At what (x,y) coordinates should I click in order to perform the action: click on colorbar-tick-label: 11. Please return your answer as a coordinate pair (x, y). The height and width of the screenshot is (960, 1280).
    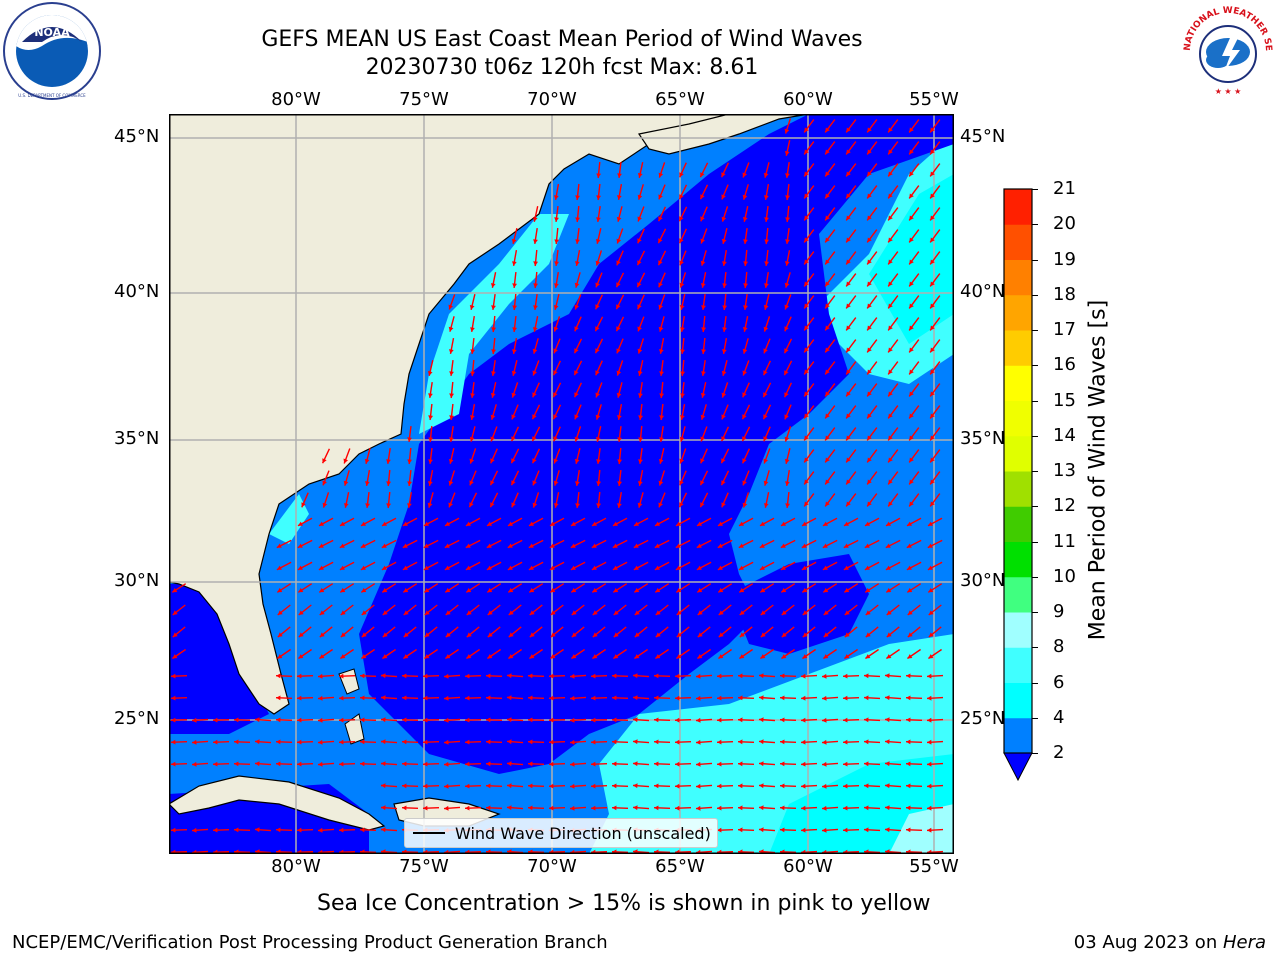
    Looking at the image, I should click on (1064, 541).